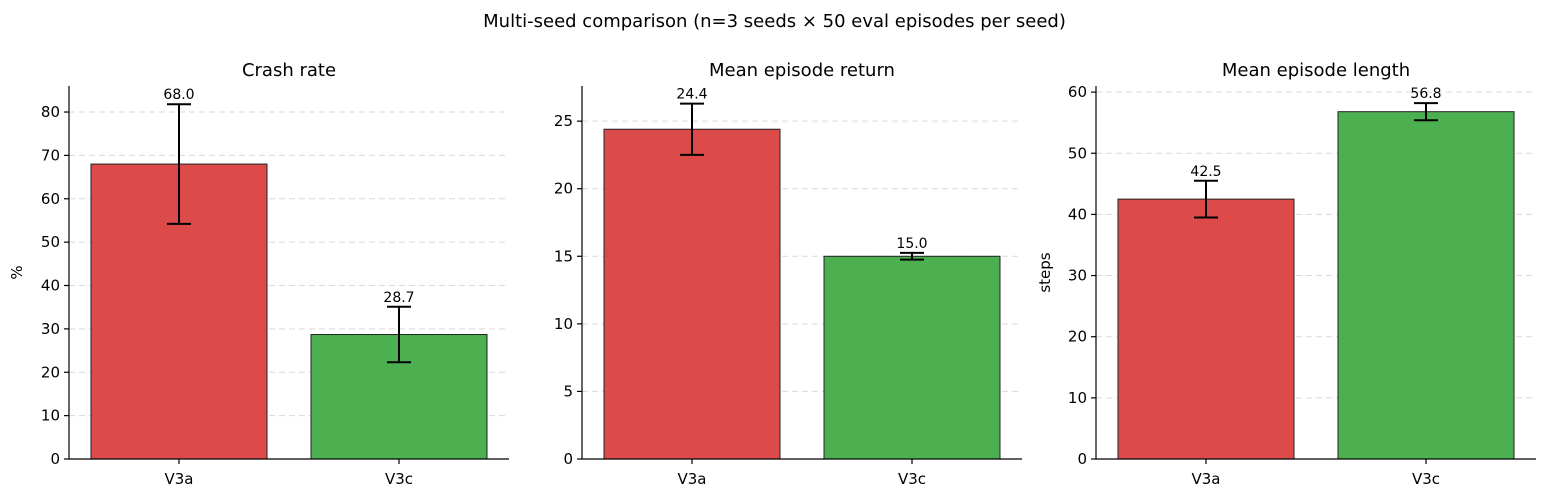 Image resolution: width=1549 pixels, height=501 pixels. Describe the element at coordinates (911, 244) in the screenshot. I see `data-label: 15.0` at that location.